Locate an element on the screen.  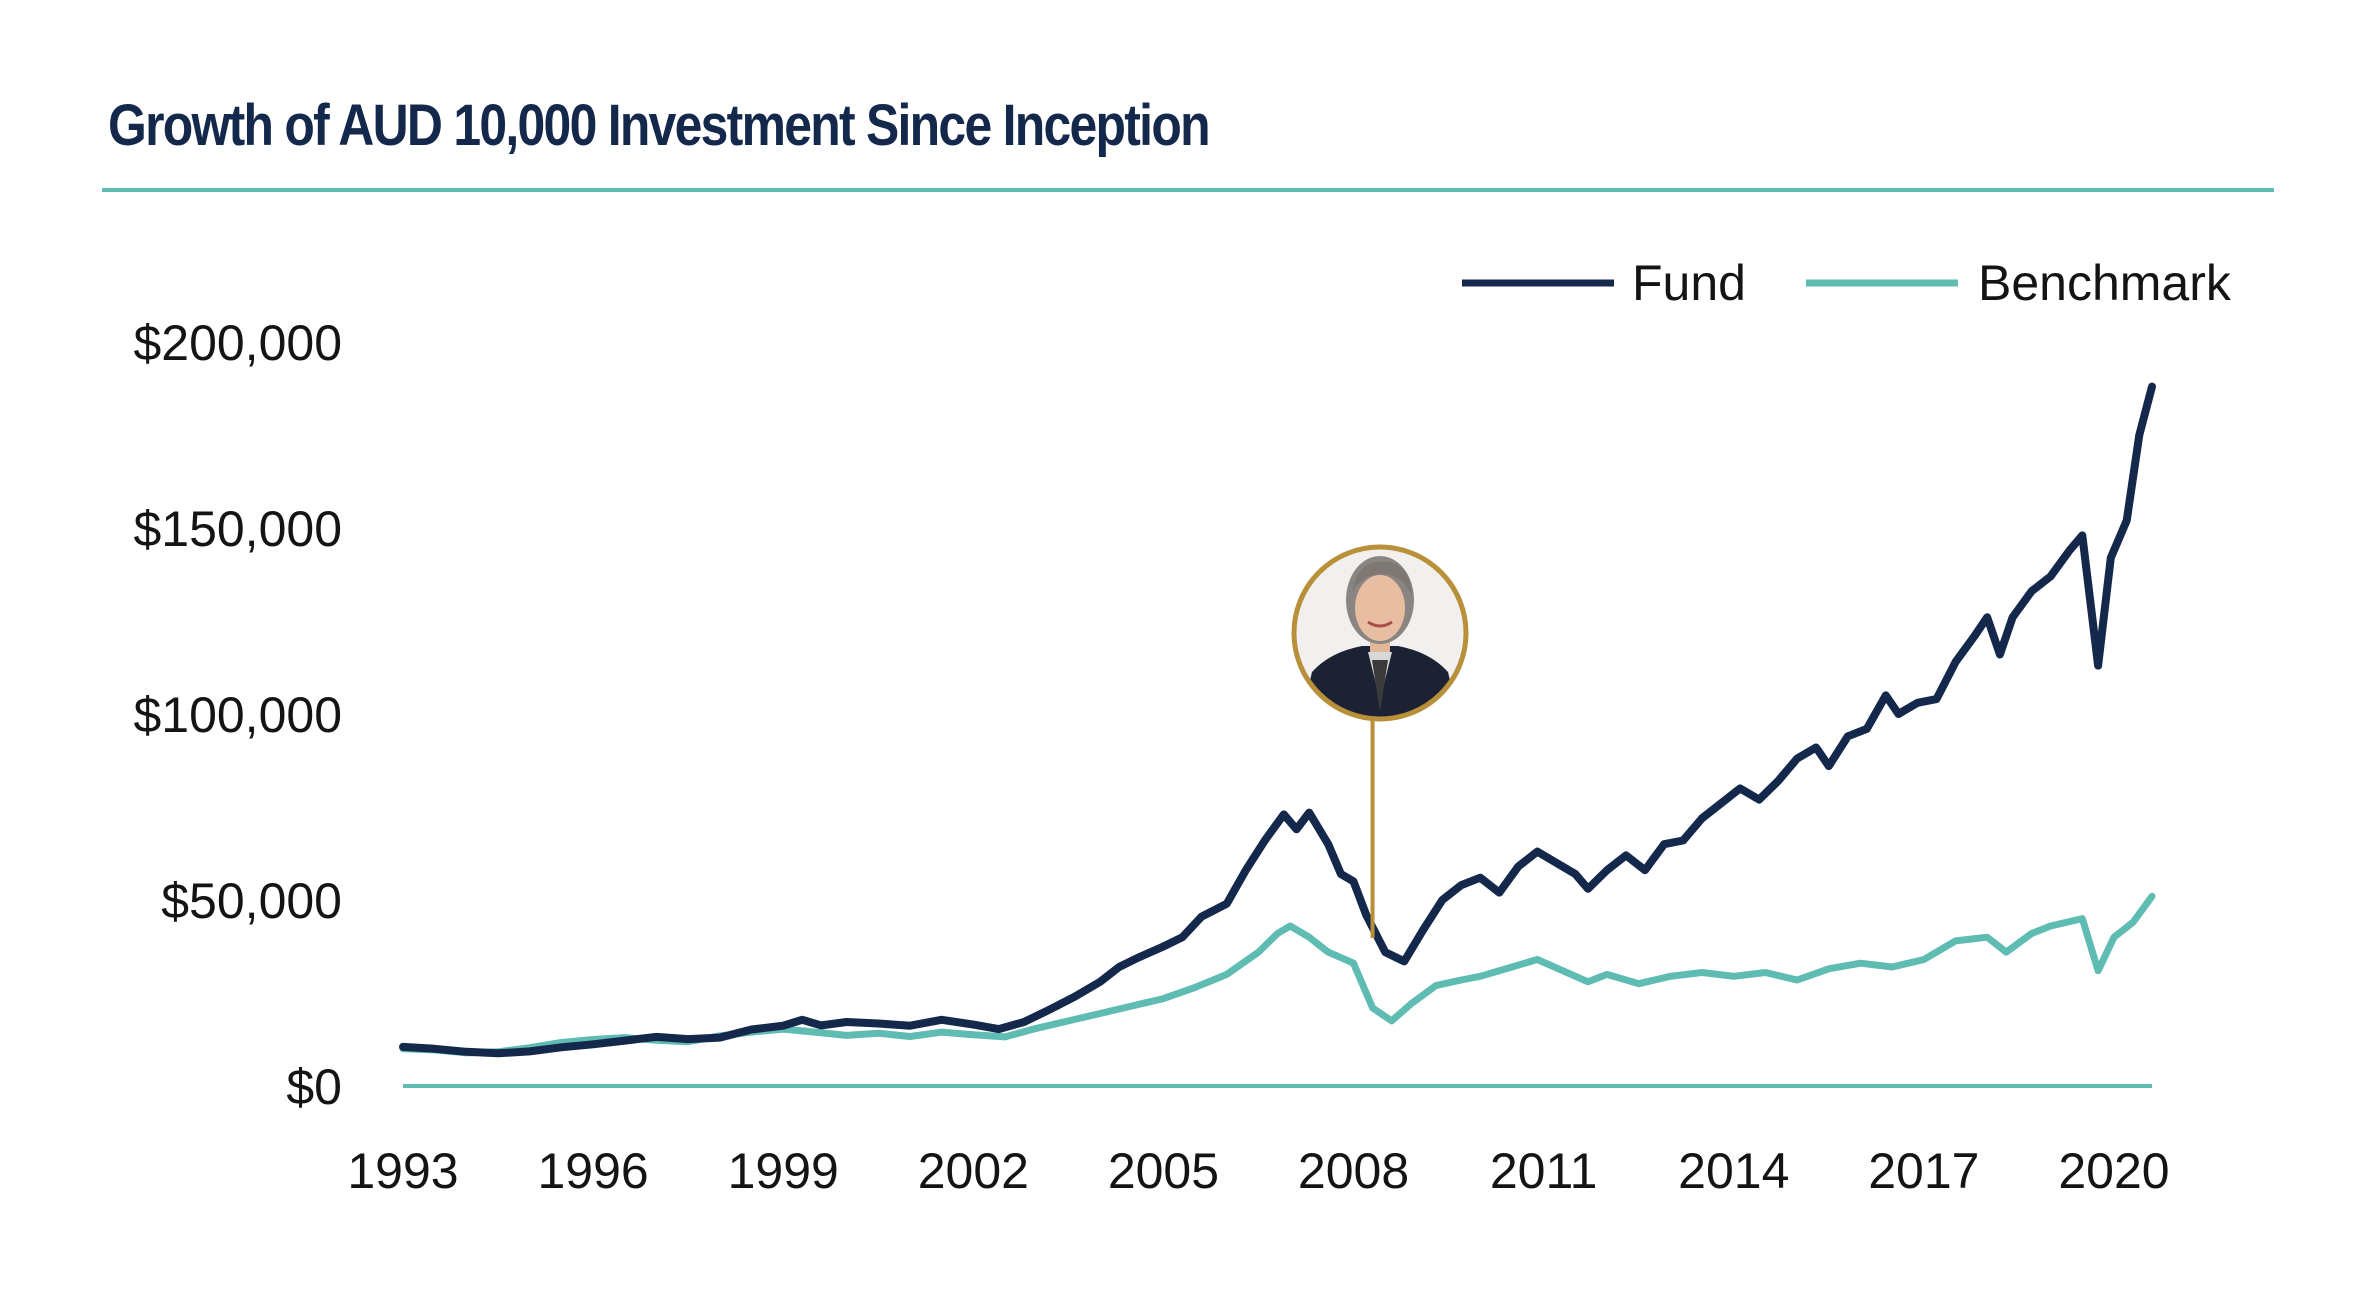
x-tick-label: 2020 is located at coordinates (2113, 1171).